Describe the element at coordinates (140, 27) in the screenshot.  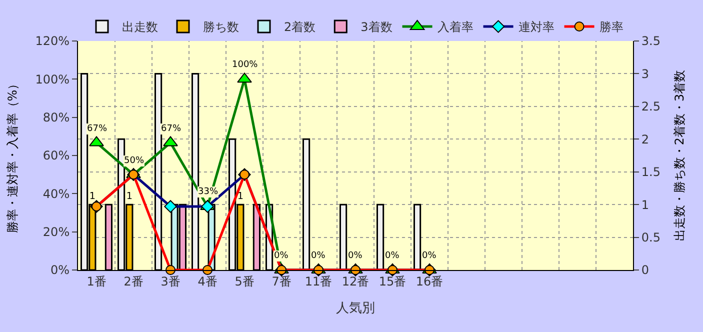
I see `legend-label: 出走数` at that location.